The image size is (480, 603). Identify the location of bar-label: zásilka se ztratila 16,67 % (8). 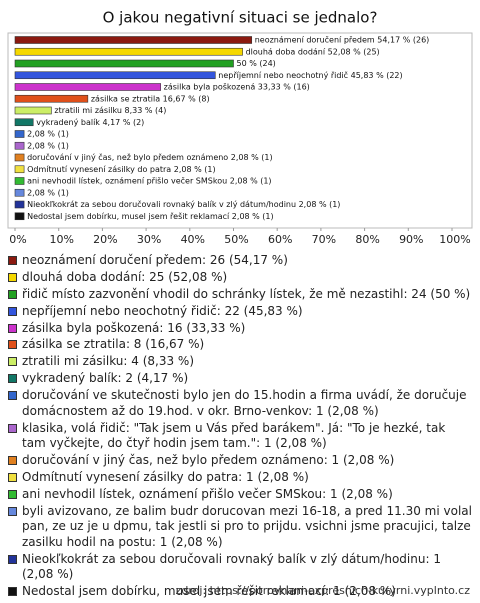
(150, 98).